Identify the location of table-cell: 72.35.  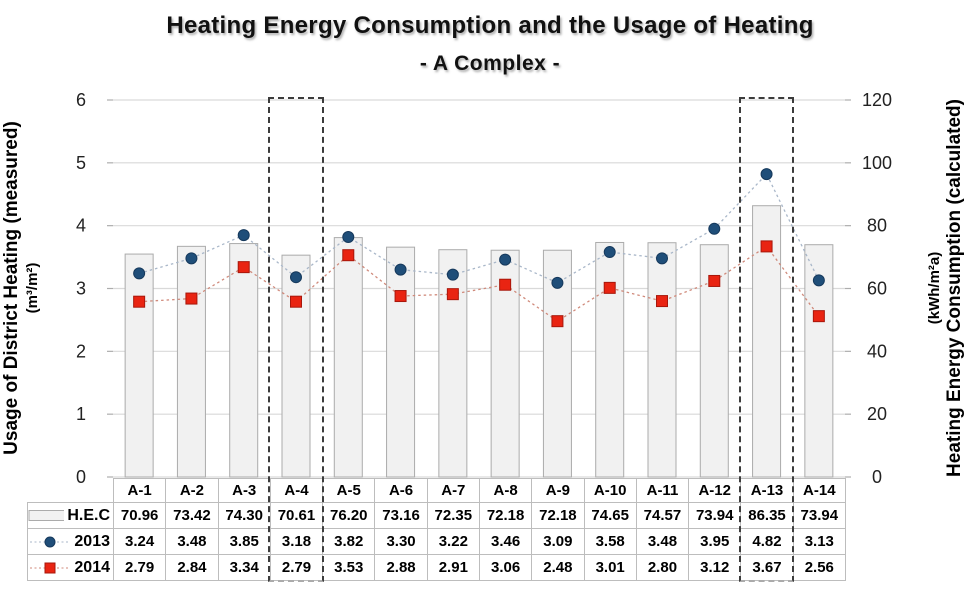
(453, 515).